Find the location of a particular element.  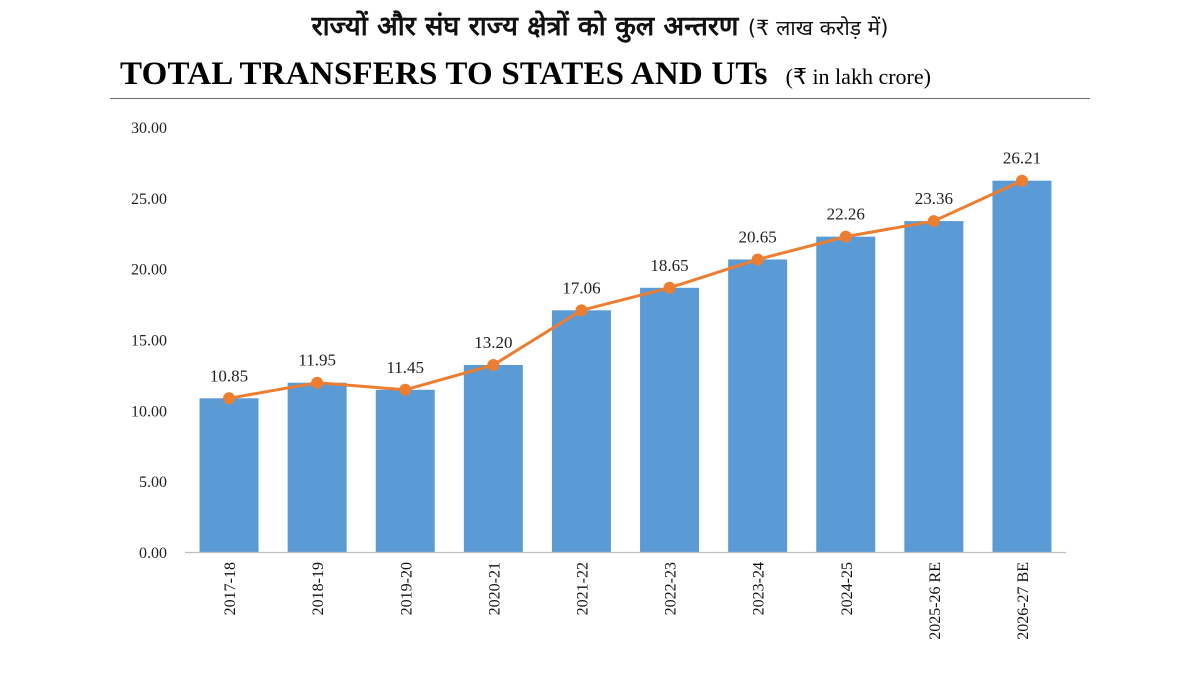

data-label: 17.06 is located at coordinates (581, 287).